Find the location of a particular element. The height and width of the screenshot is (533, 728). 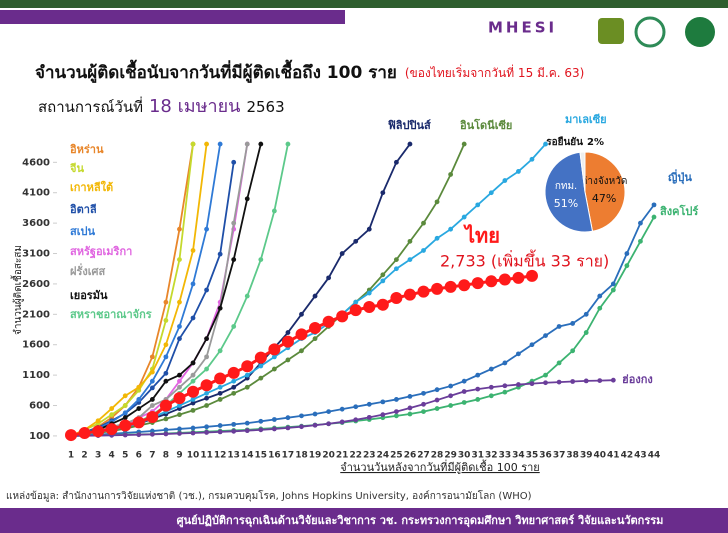

x-tick-label: 26 is located at coordinates (410, 456).